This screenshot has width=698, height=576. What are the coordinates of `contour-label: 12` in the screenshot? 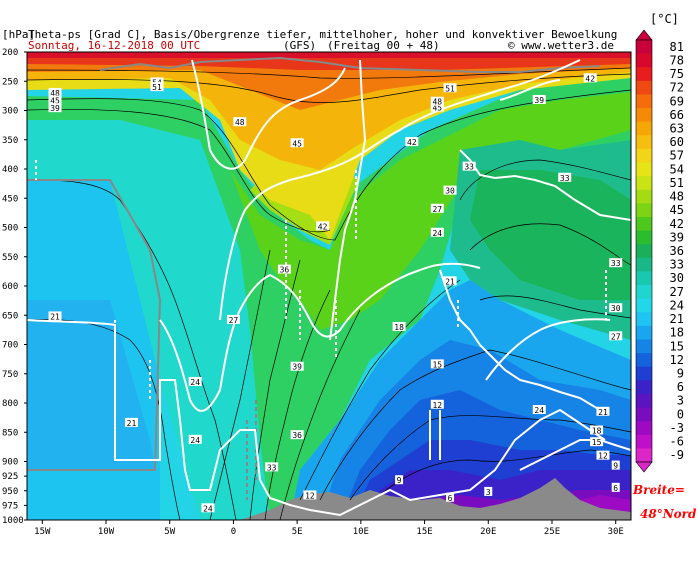 It's located at (310, 495).